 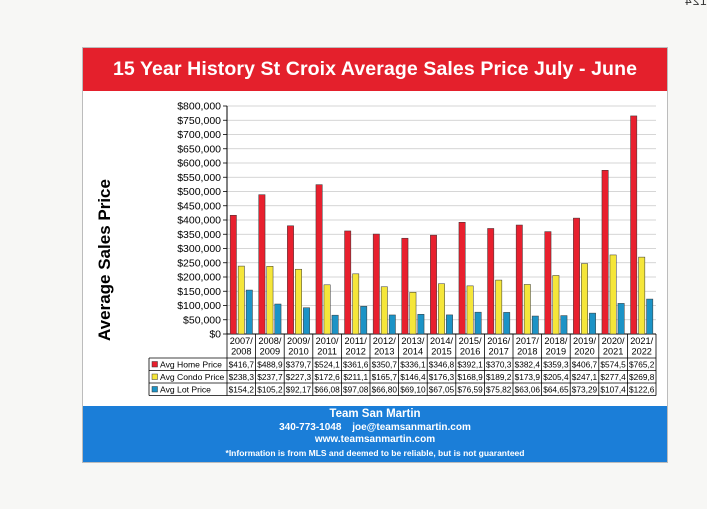 What do you see at coordinates (355, 352) in the screenshot?
I see `x-category-label: 2012` at bounding box center [355, 352].